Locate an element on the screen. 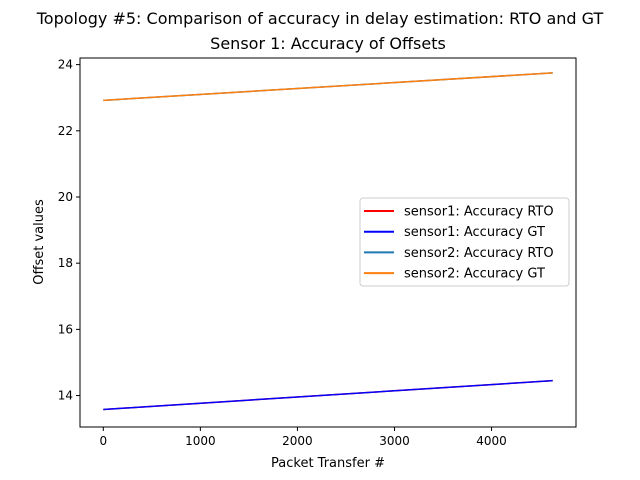 This screenshot has width=640, height=480. legend-label-3: sensor2: Accuracy RTO is located at coordinates (479, 253).